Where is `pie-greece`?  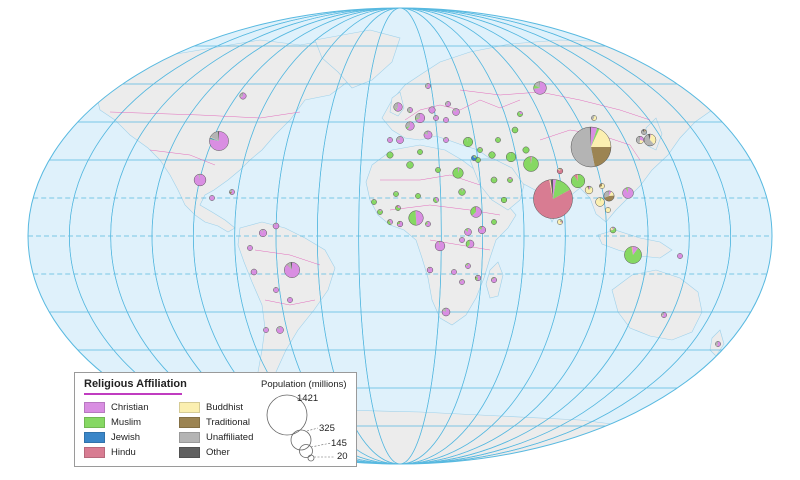 pie-greece is located at coordinates (446, 140).